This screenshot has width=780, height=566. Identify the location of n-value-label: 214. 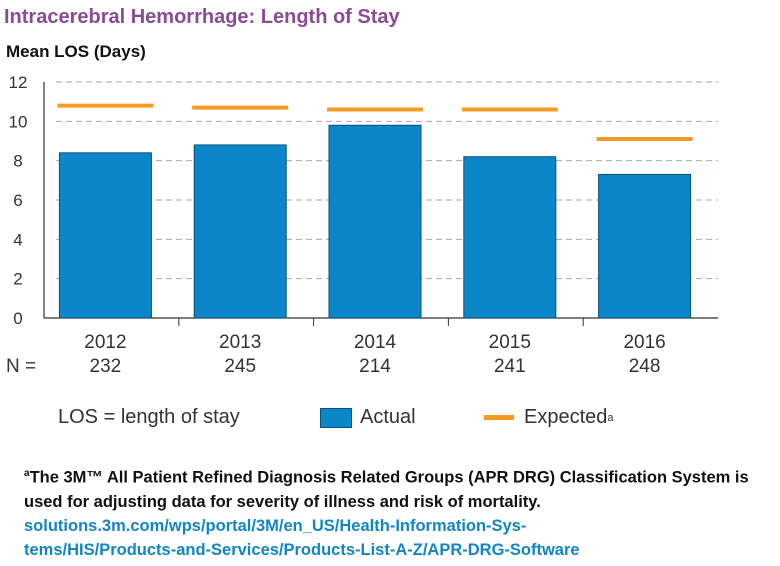
(375, 366).